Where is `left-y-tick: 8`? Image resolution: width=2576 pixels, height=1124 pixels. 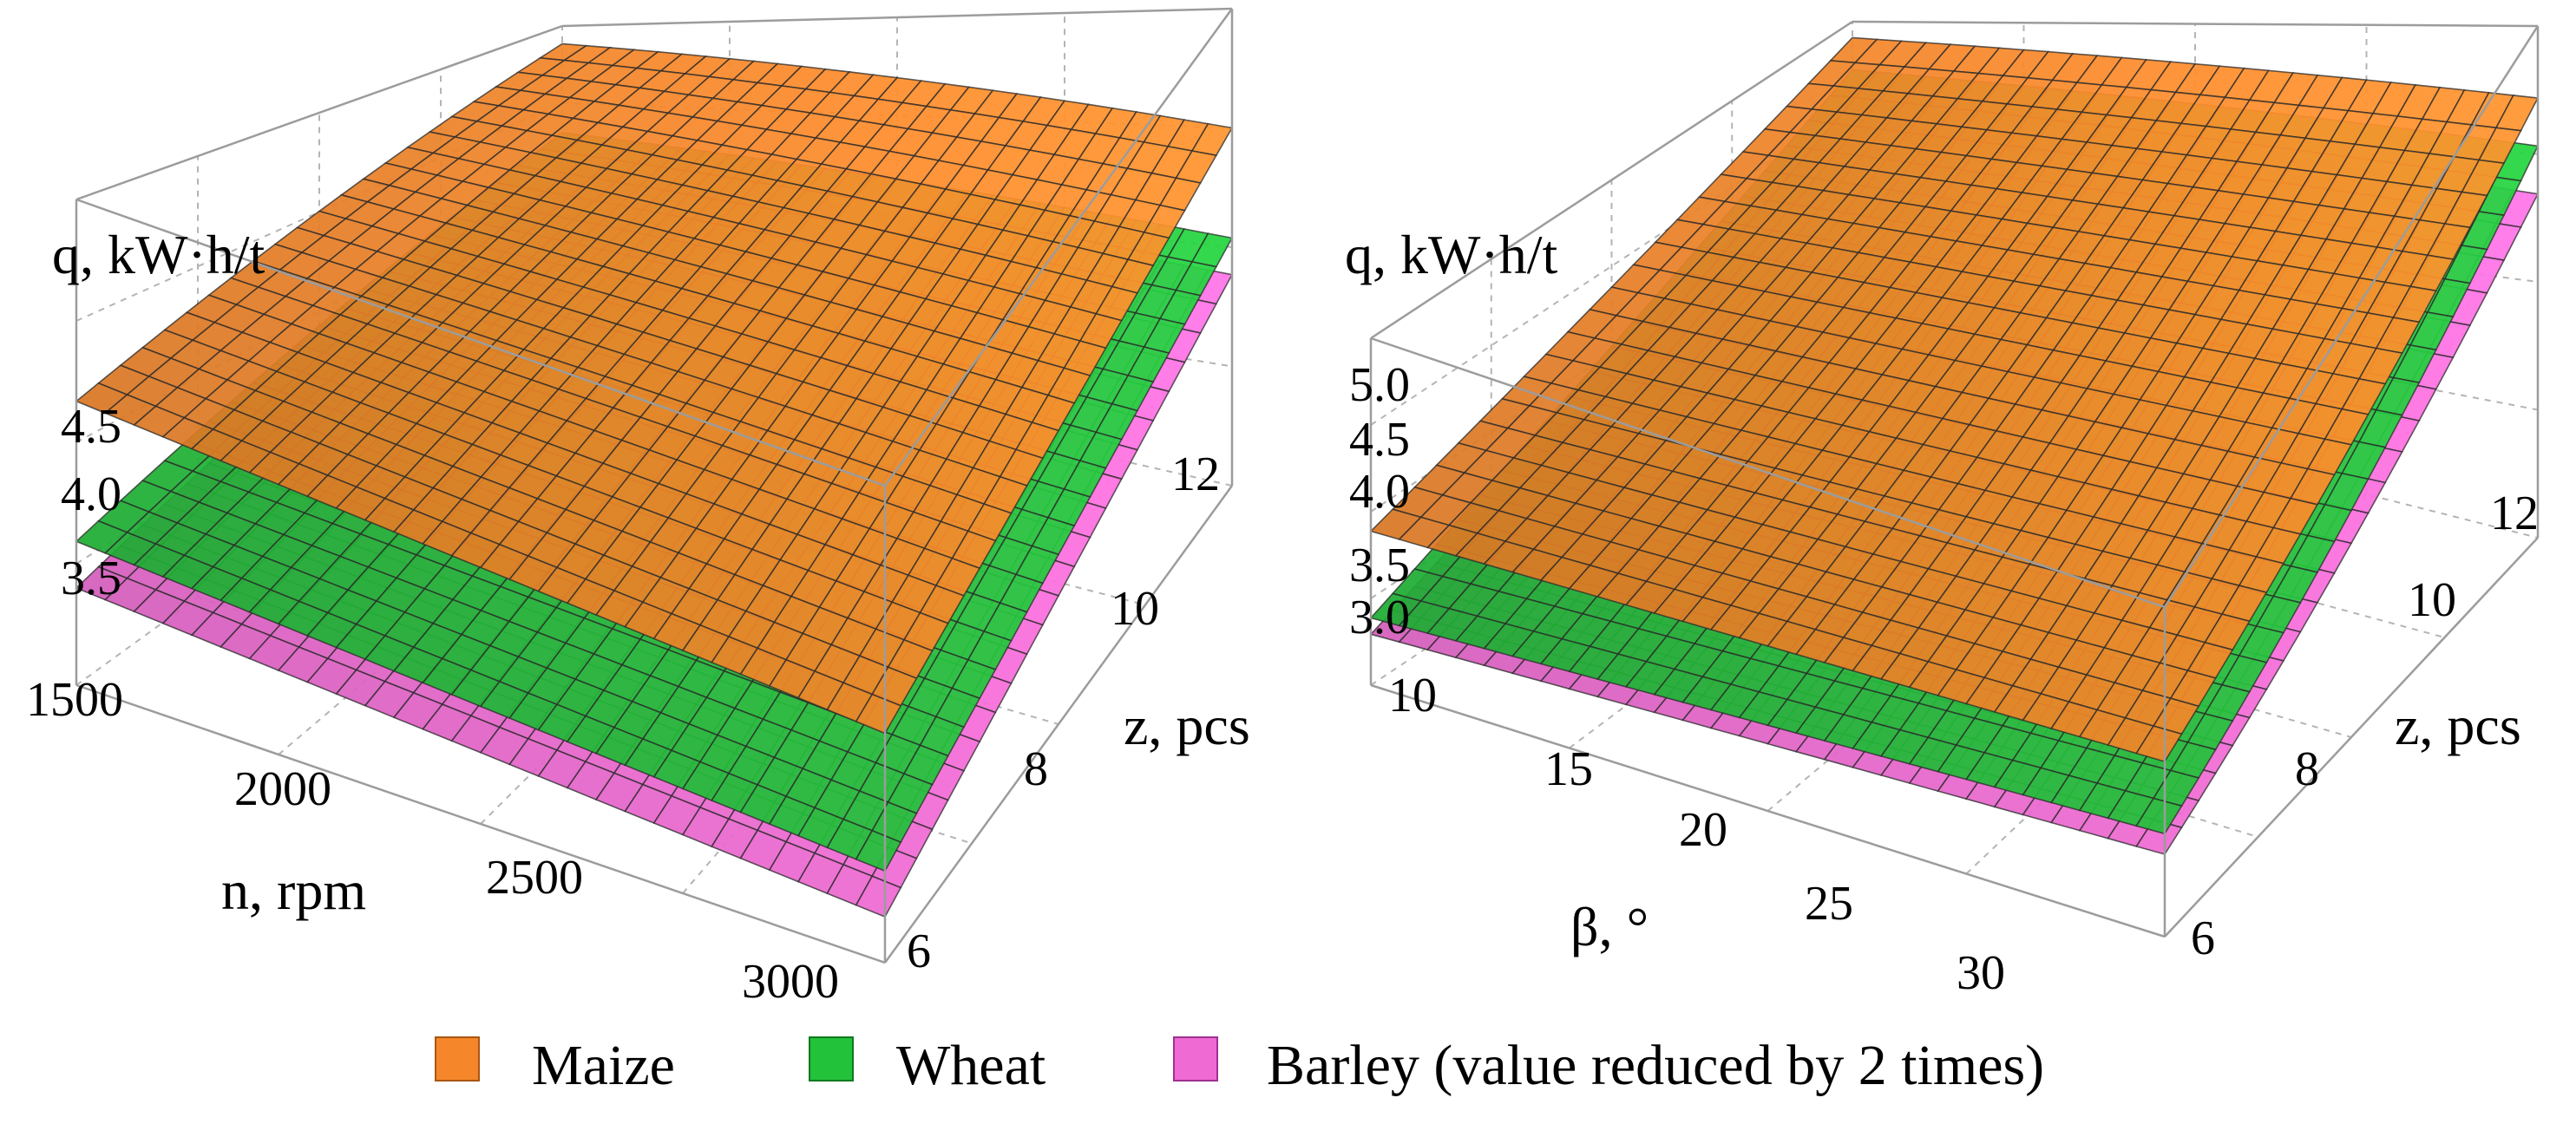 left-y-tick: 8 is located at coordinates (1036, 769).